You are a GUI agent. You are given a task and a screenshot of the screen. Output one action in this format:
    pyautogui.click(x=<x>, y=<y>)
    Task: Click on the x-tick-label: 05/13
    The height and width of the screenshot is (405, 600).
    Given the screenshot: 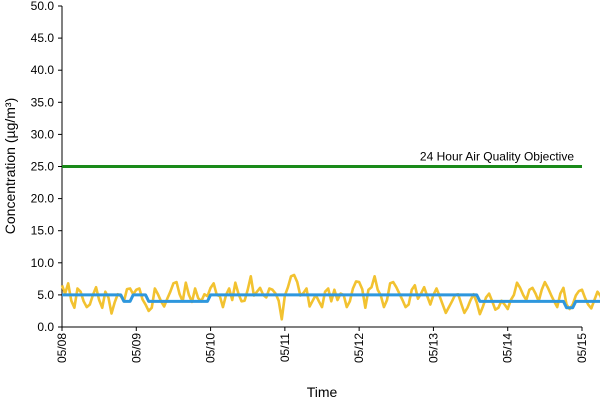 What is the action you would take?
    pyautogui.click(x=433, y=348)
    